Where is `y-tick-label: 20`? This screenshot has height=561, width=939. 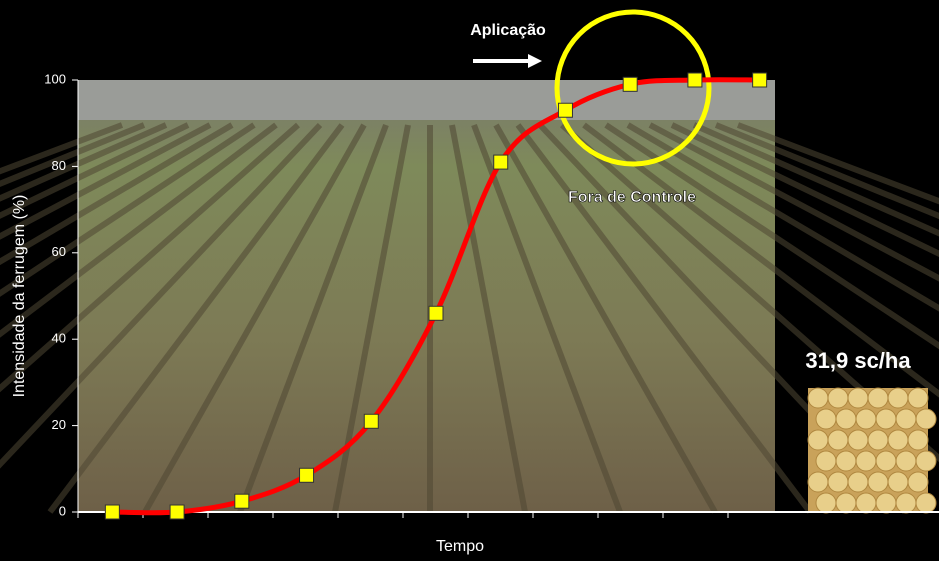
y-tick-label: 20 is located at coordinates (59, 424).